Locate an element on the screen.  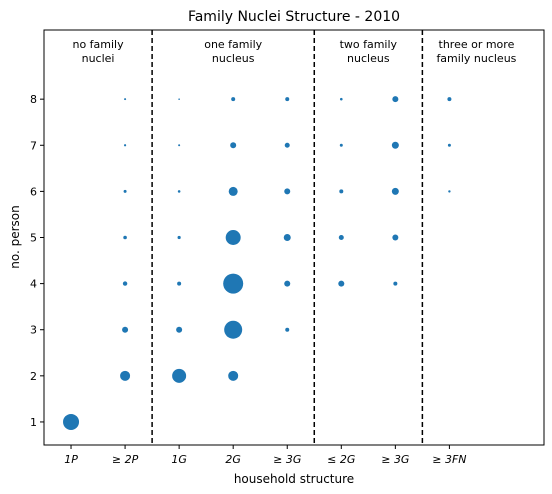
y-tick-label: 7 is located at coordinates (33, 145).